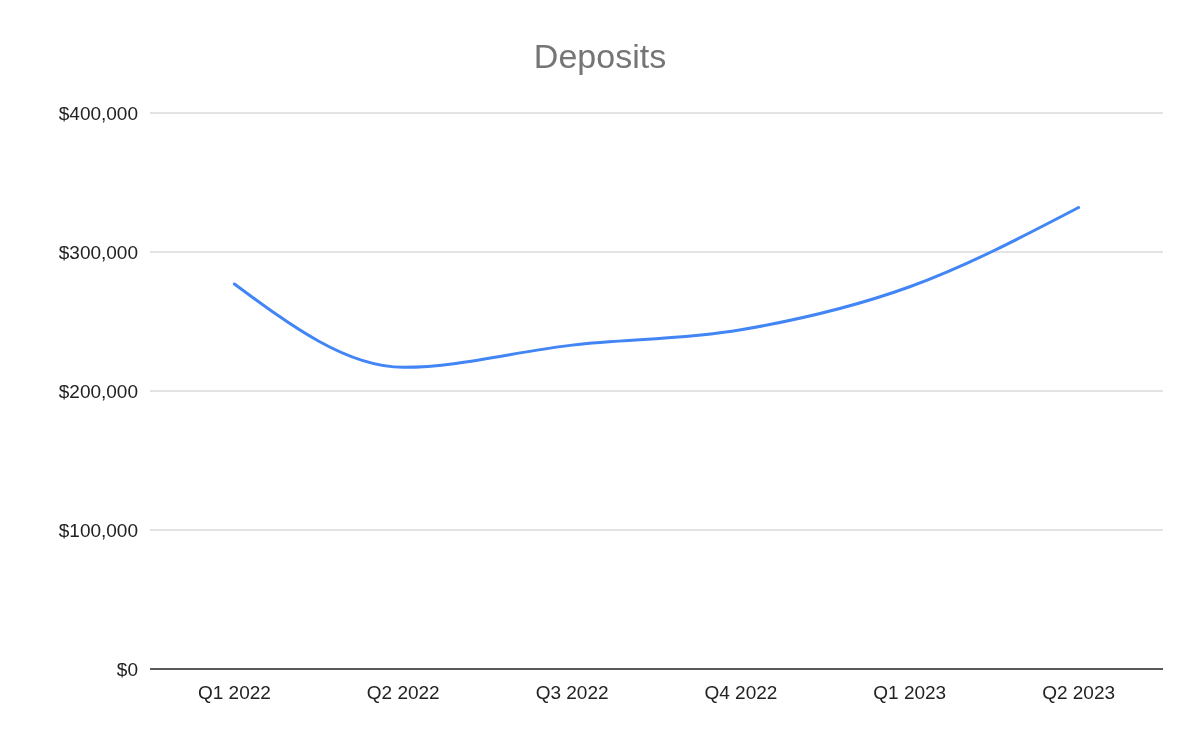 The width and height of the screenshot is (1200, 742). What do you see at coordinates (1079, 692) in the screenshot?
I see `x-tick-label: Q2 2023` at bounding box center [1079, 692].